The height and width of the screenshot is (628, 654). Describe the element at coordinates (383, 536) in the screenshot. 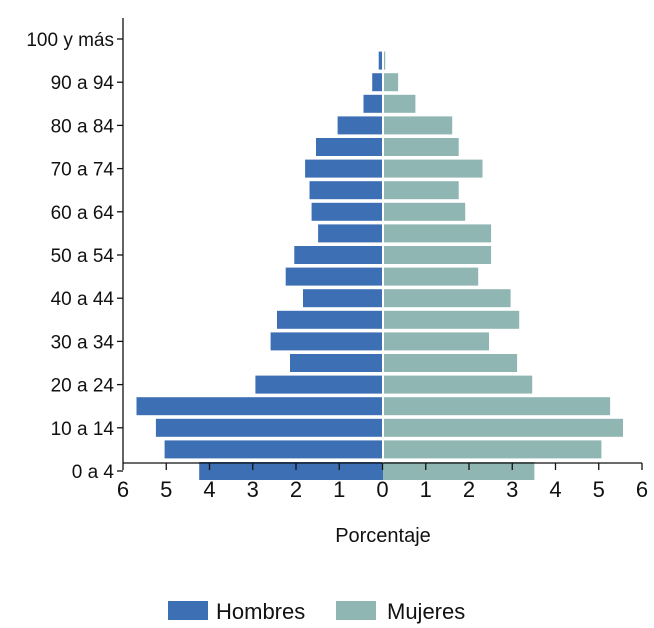

I see `x-axis-title: Porcentaje` at that location.